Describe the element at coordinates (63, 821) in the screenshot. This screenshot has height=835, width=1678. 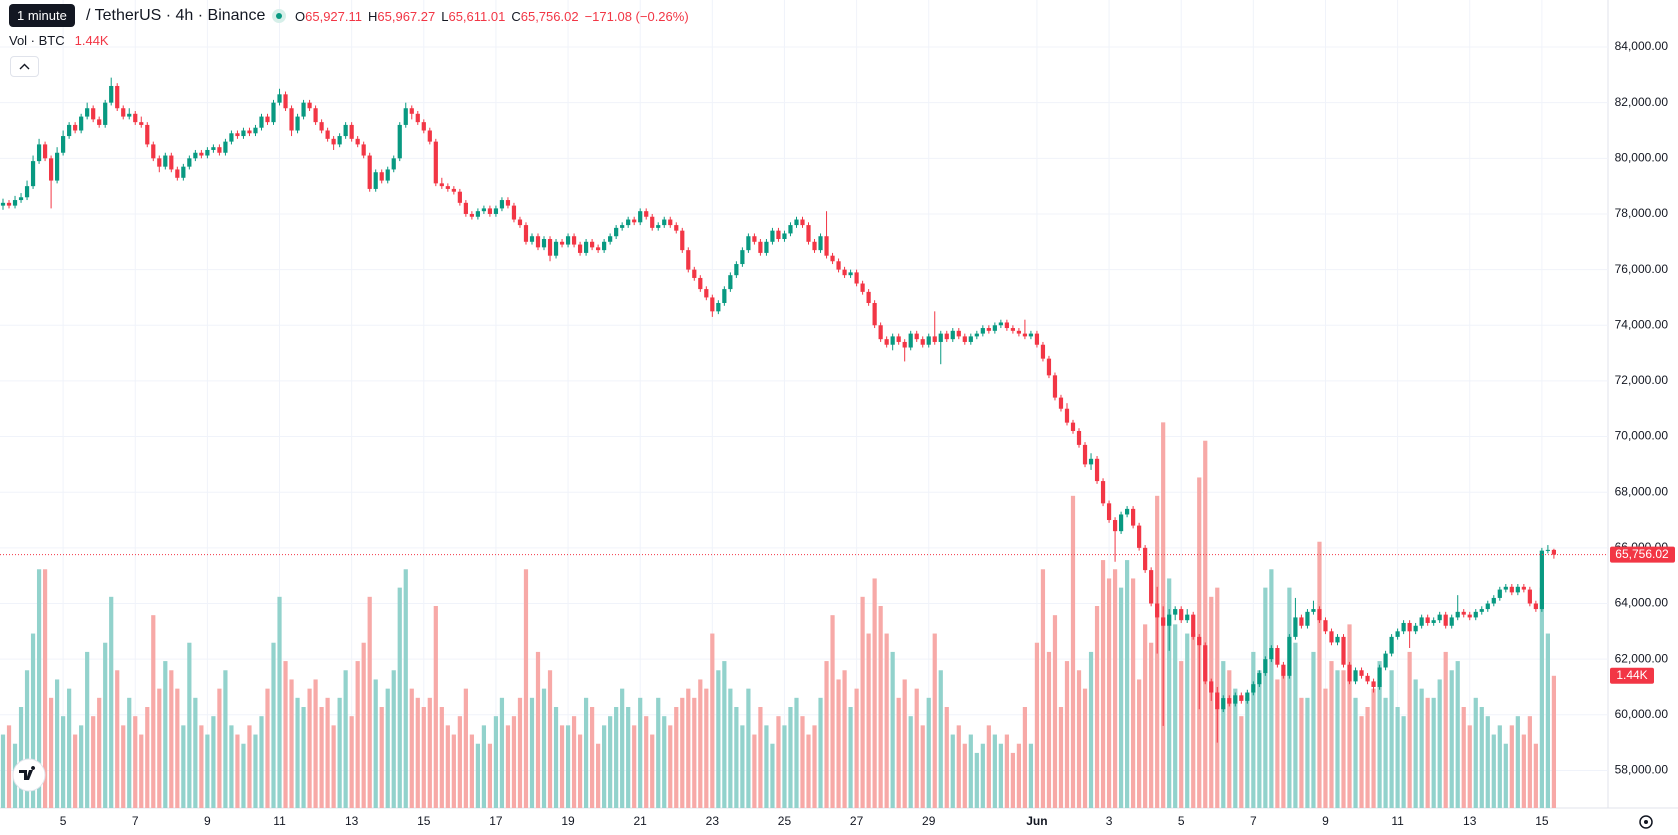
I see `x-tick-label: 5` at that location.